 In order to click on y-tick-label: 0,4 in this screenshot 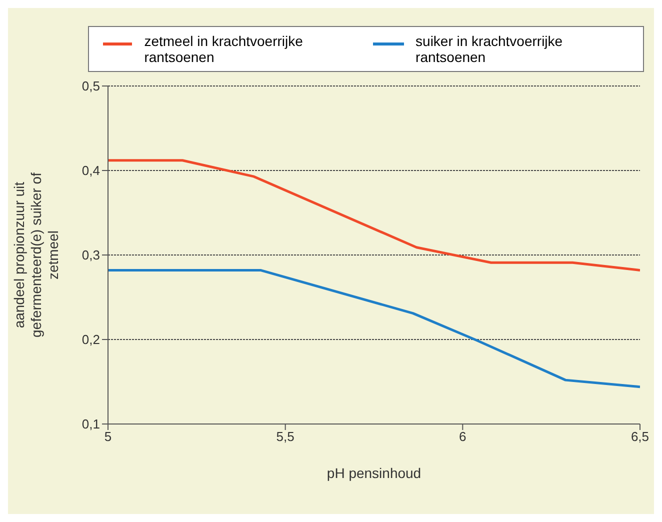, I will do `click(91, 170)`.